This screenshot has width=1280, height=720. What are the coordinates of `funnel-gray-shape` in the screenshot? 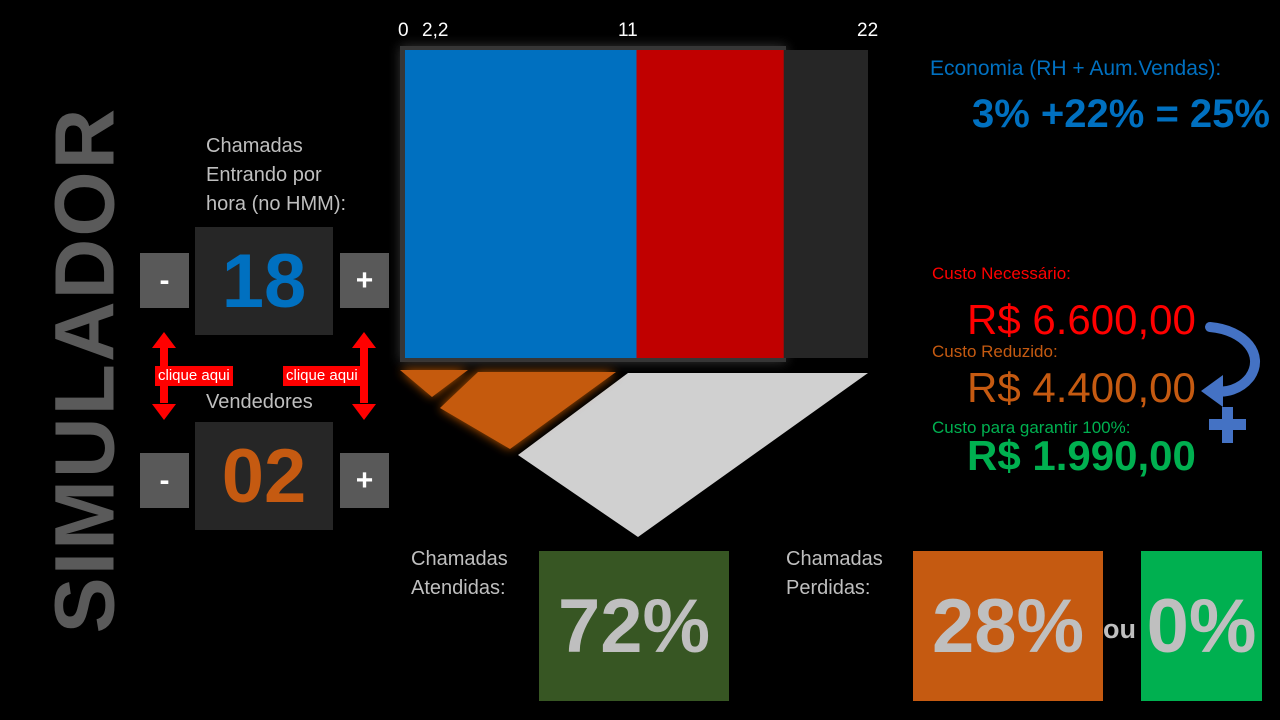 It's located at (693, 455).